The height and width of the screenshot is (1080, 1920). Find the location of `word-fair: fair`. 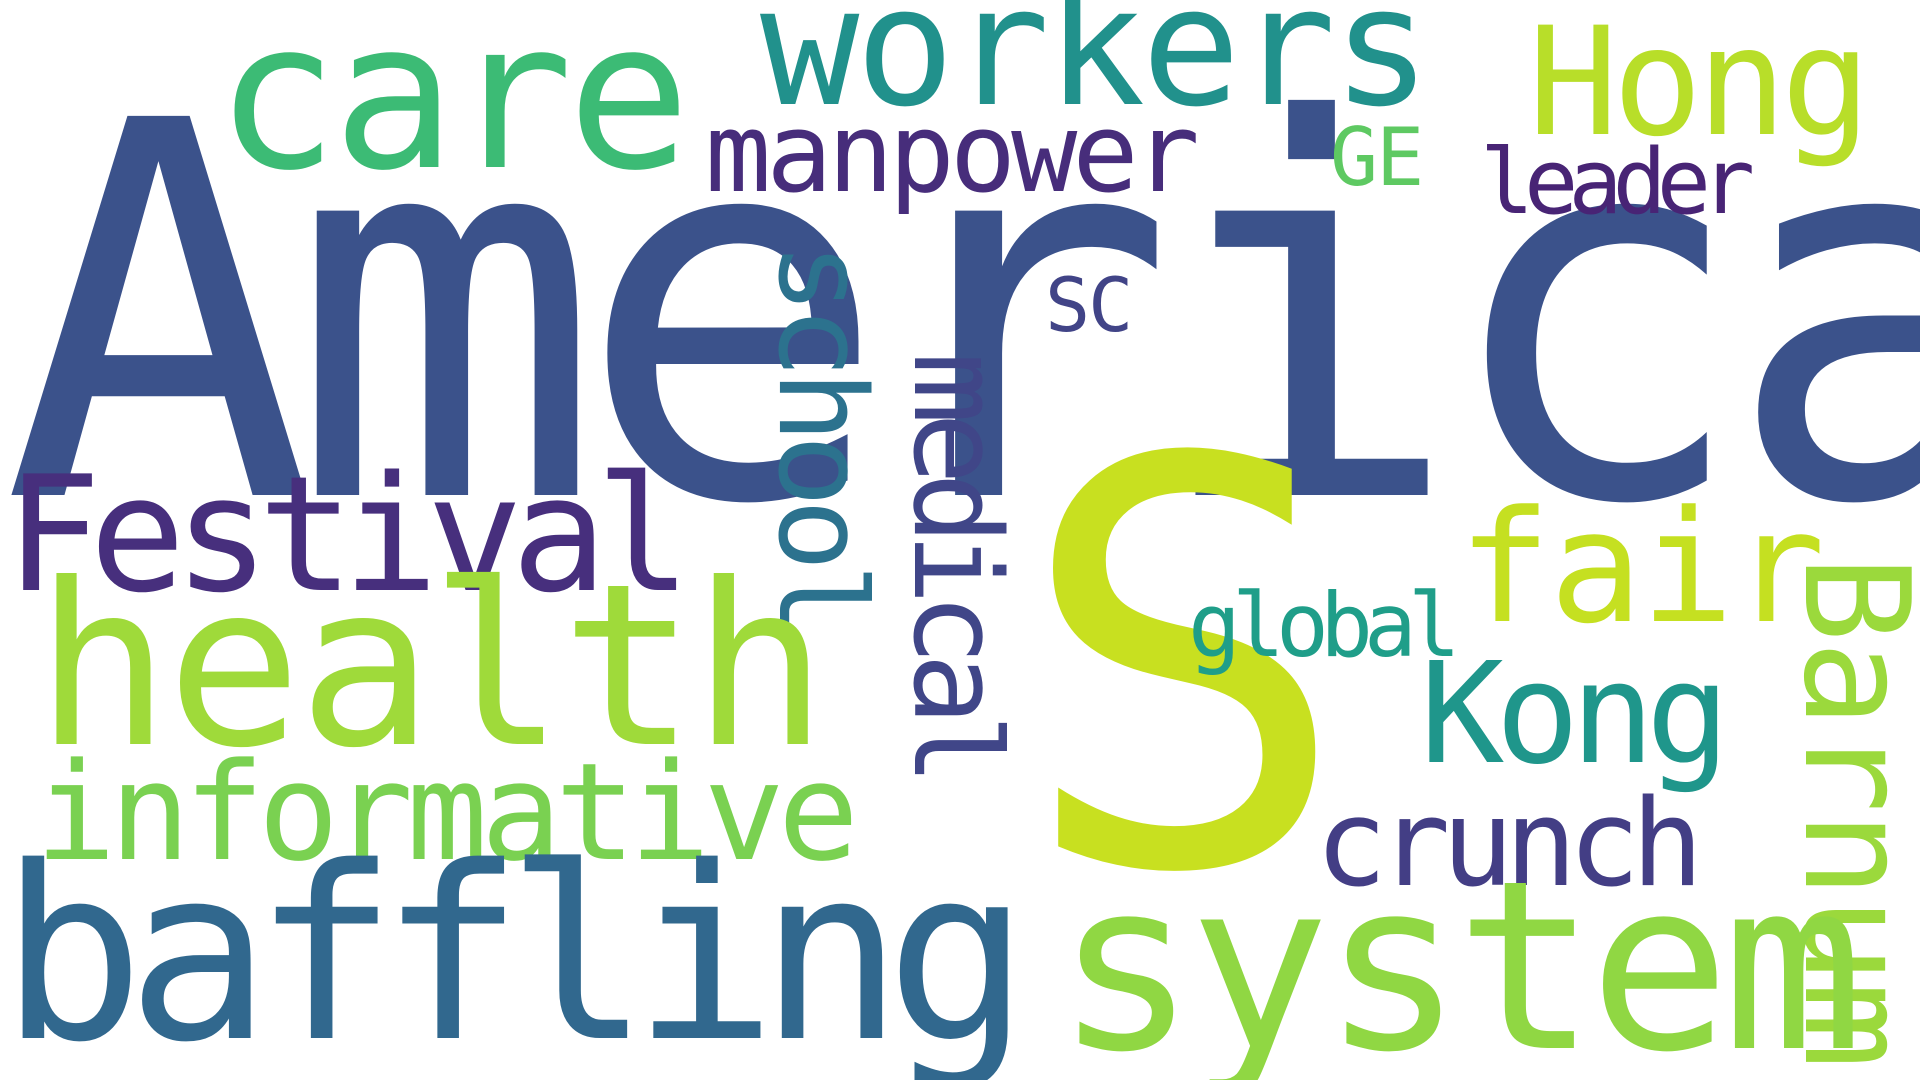

word-fair: fair is located at coordinates (1641, 567).